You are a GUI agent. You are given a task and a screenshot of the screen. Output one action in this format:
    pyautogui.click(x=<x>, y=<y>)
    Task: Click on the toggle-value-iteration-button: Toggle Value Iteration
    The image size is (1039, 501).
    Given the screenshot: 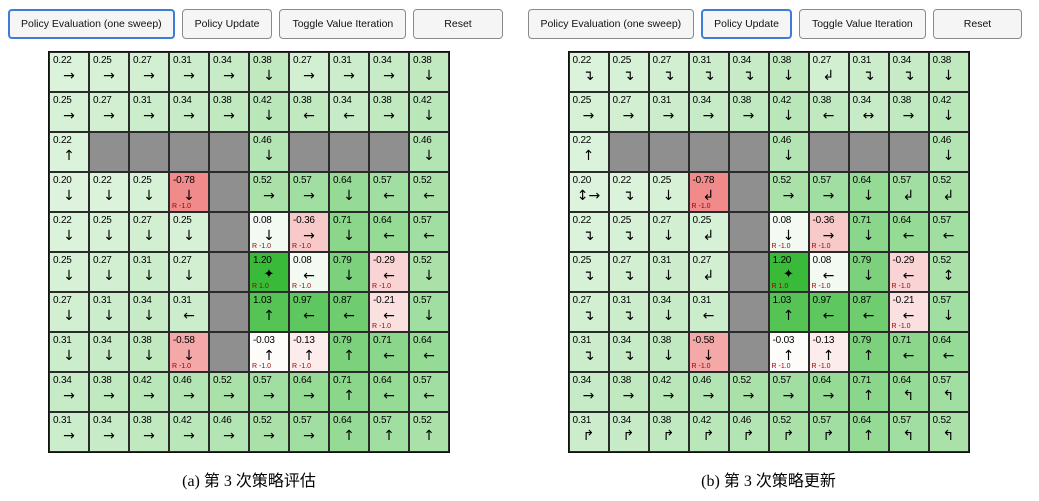 What is the action you would take?
    pyautogui.click(x=343, y=24)
    